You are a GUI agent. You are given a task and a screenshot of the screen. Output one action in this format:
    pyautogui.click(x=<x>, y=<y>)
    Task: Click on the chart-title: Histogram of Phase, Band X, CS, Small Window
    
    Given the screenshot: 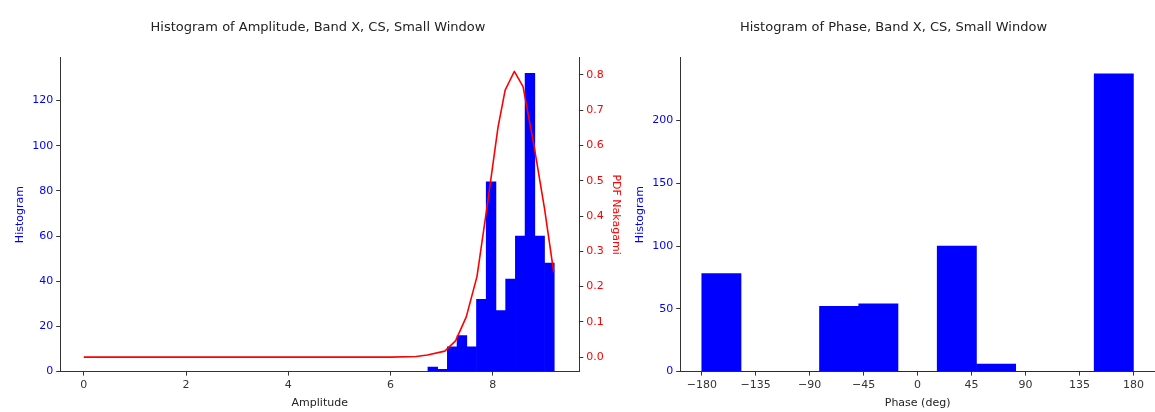 What is the action you would take?
    pyautogui.click(x=893, y=27)
    